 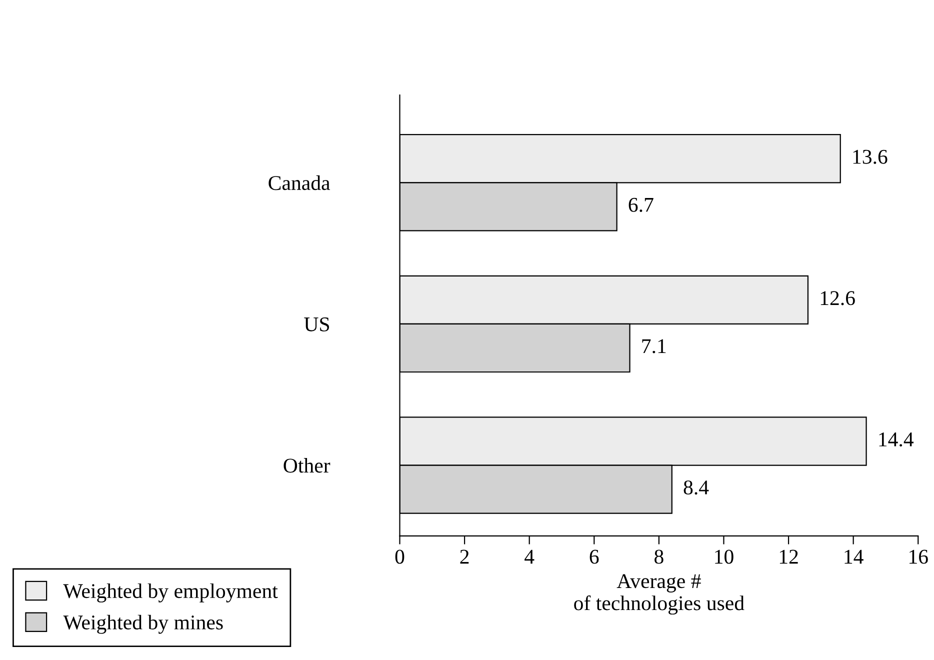 What do you see at coordinates (464, 557) in the screenshot?
I see `x-tick-label: 2` at bounding box center [464, 557].